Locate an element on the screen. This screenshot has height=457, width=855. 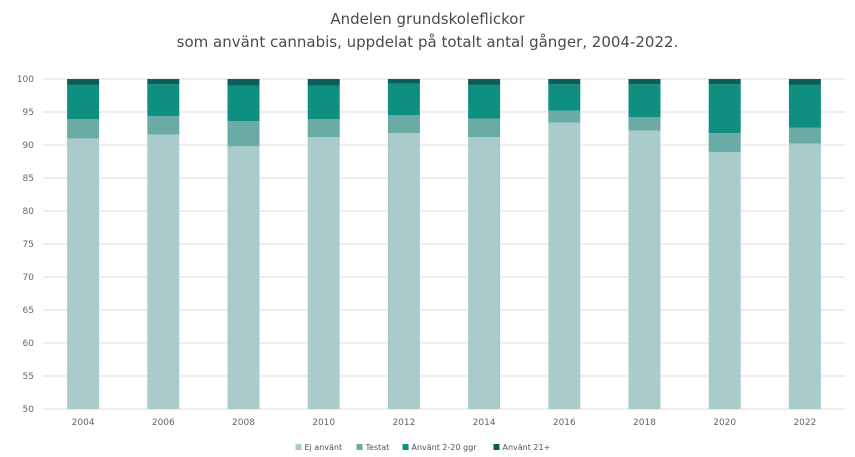
x-axis: 2004 2006 2008 2010 2012 2014 2016 2018 2020 2022 is located at coordinates (444, 423).